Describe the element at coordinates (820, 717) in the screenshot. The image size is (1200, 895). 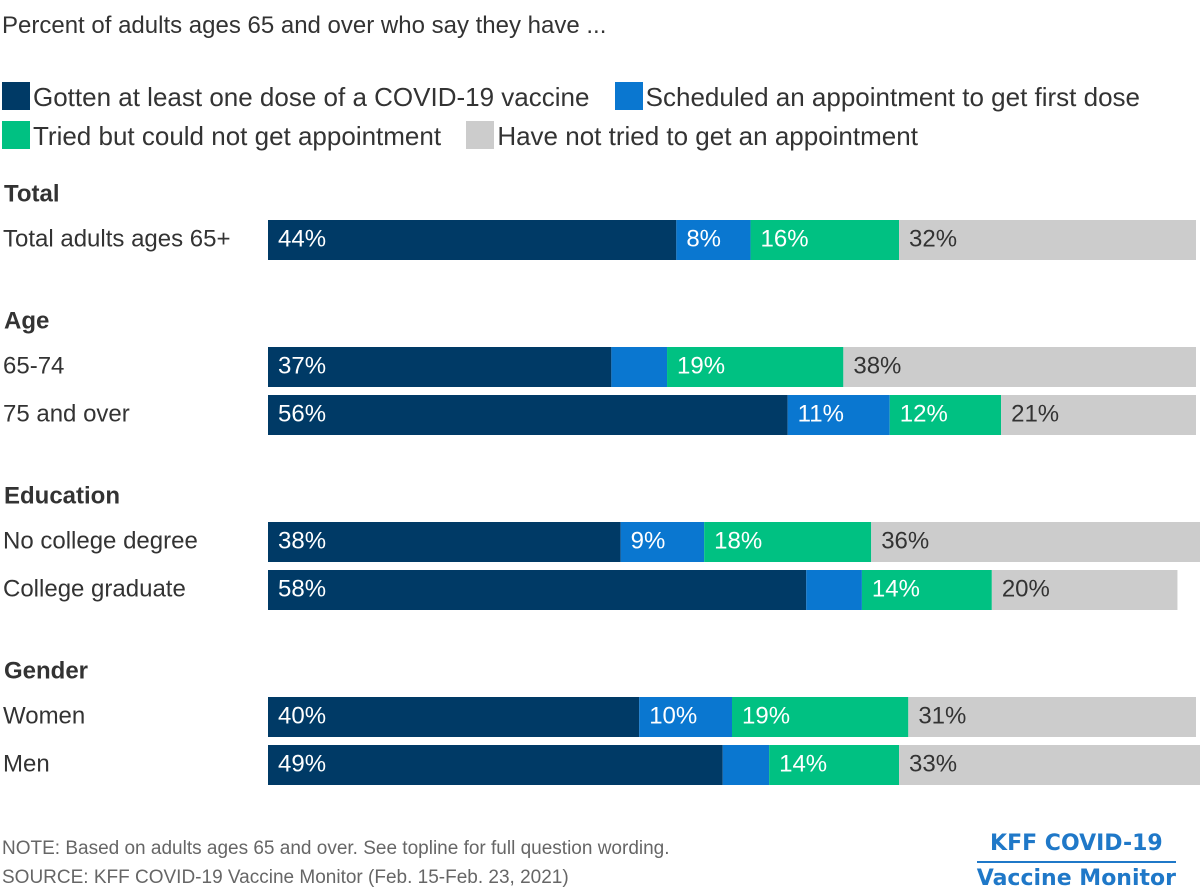
I see `bar-women-s2` at that location.